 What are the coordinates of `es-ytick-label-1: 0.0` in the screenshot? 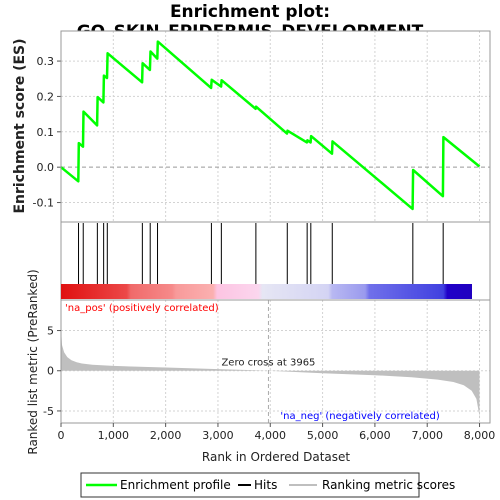 It's located at (46, 167).